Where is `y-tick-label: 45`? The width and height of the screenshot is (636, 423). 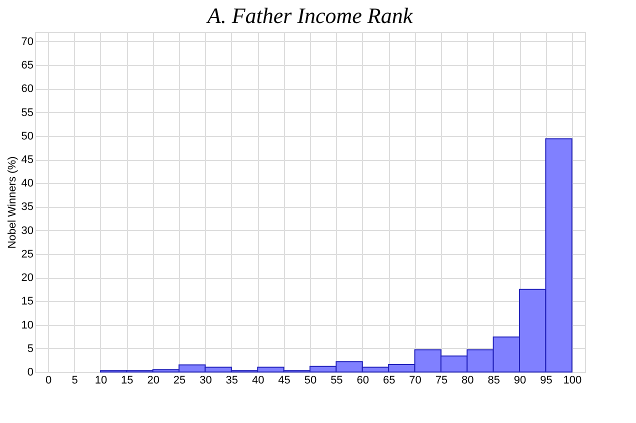 y-tick-label: 45 is located at coordinates (27, 160).